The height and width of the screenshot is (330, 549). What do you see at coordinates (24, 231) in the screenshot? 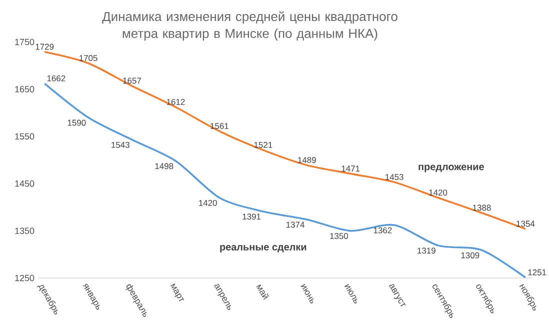
I see `y-tick-label: 1350` at bounding box center [24, 231].